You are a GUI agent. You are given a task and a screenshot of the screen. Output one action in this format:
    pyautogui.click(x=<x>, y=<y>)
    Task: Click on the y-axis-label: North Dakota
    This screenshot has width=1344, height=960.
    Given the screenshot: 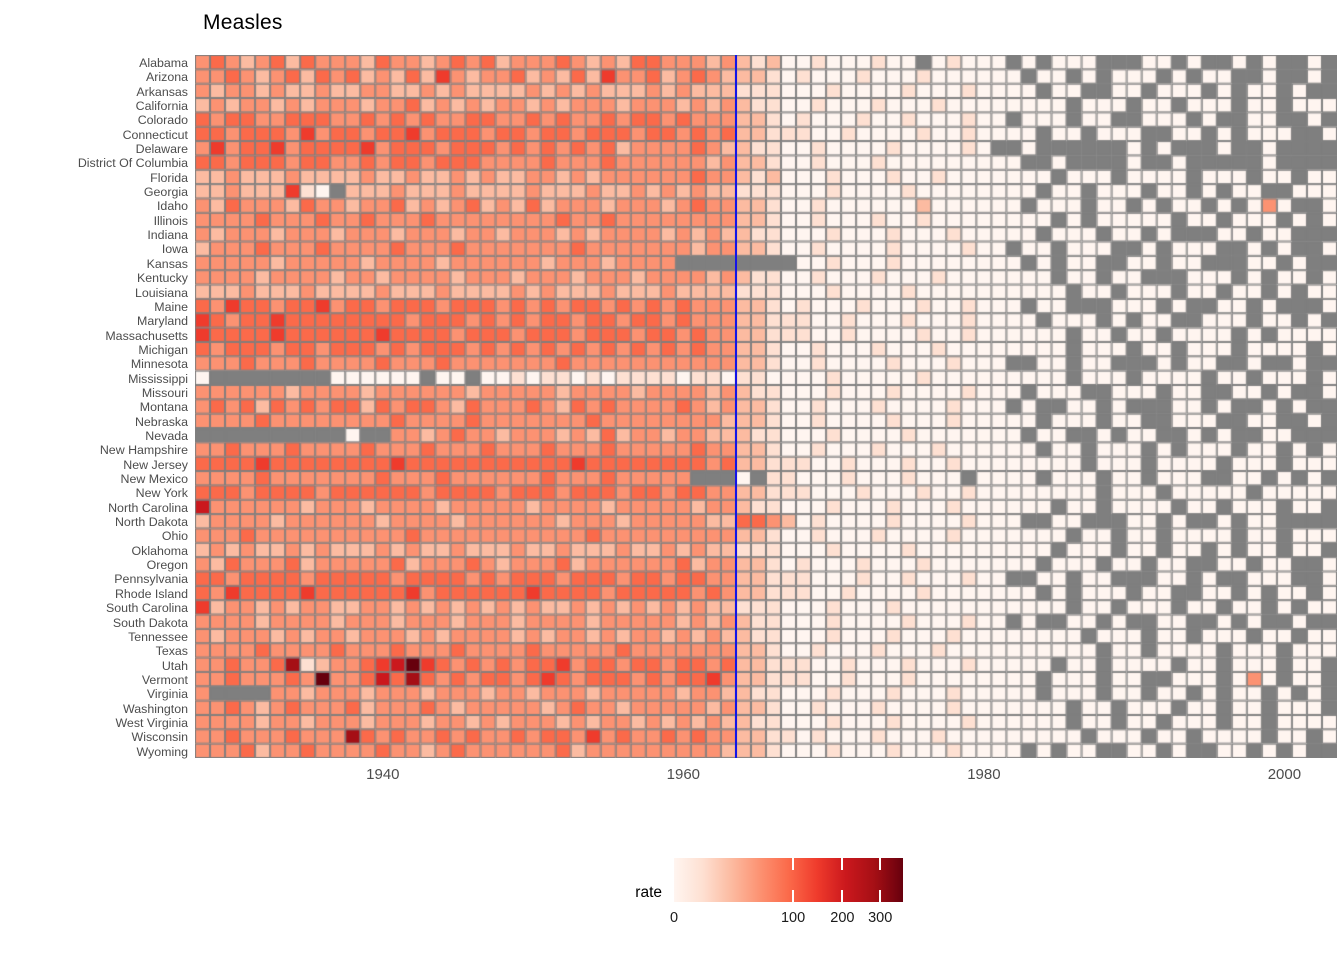 What is the action you would take?
    pyautogui.click(x=151, y=522)
    